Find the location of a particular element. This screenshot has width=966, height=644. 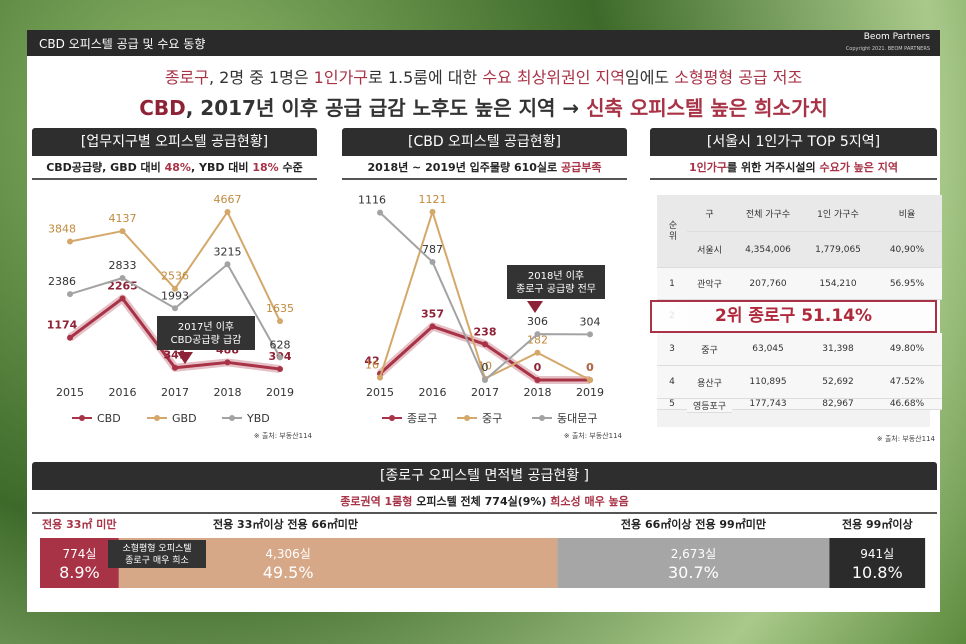

table-cell: 31,398 is located at coordinates (838, 349).